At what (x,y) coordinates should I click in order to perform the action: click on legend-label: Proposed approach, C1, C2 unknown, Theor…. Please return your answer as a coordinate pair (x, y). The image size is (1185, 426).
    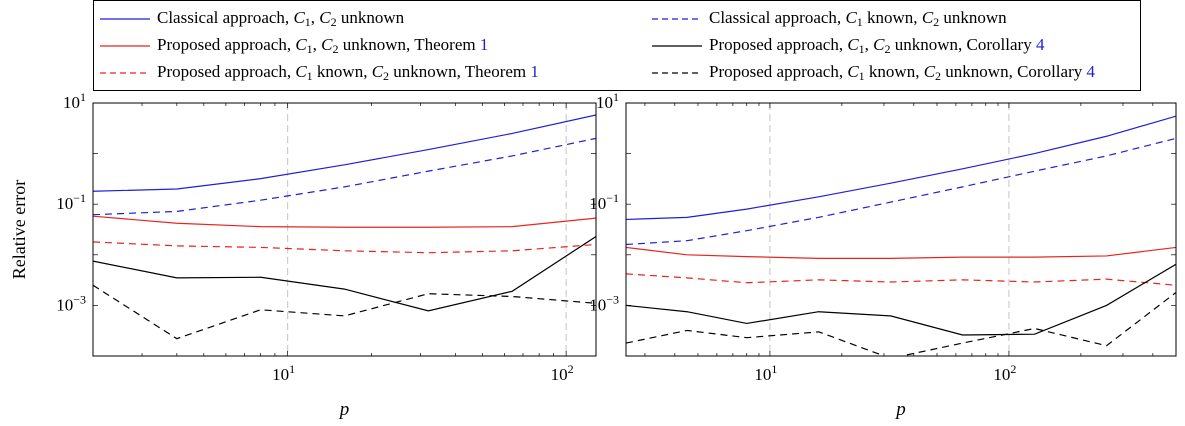
    Looking at the image, I should click on (323, 45).